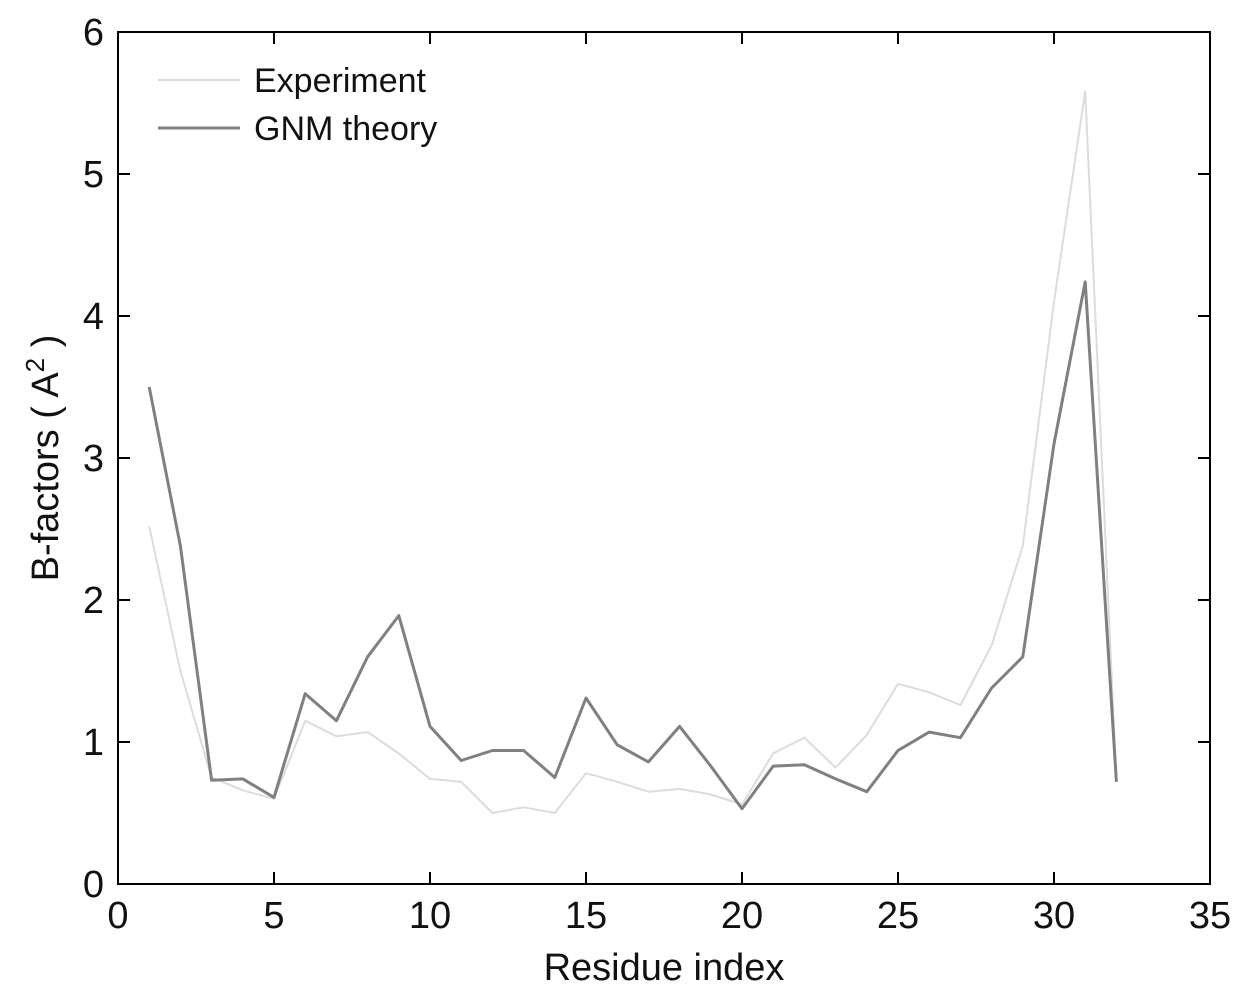 The image size is (1253, 1000). I want to click on y-tick-label: 5, so click(93, 175).